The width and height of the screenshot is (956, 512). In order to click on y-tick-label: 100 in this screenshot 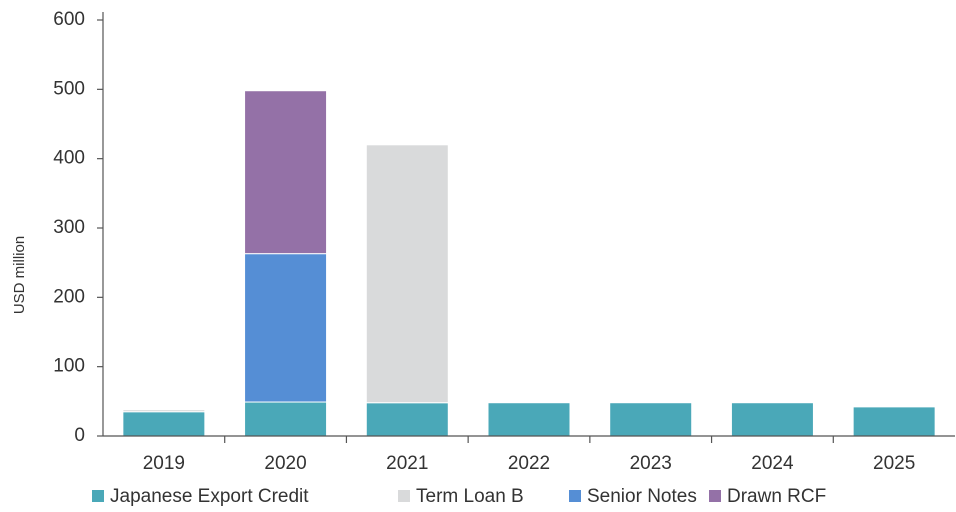, I will do `click(69, 366)`.